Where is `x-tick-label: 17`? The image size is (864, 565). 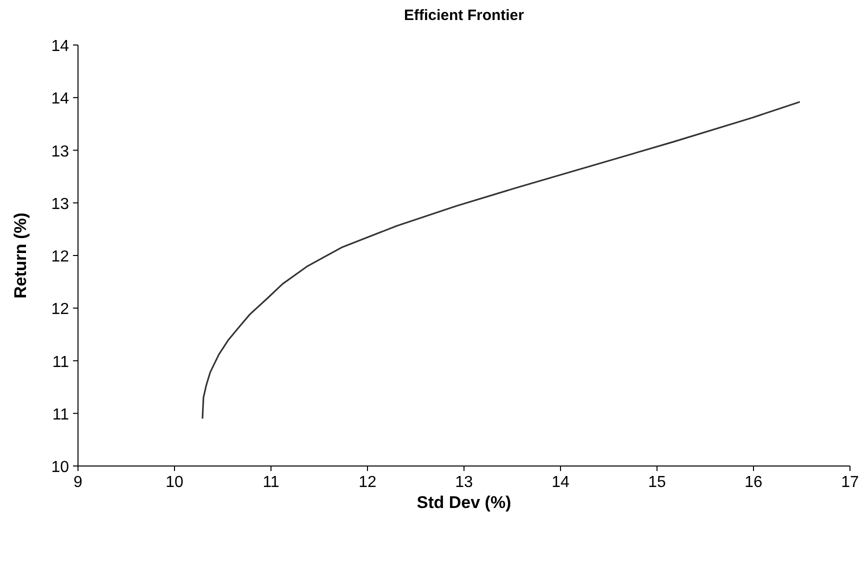
x-tick-label: 17 is located at coordinates (850, 482).